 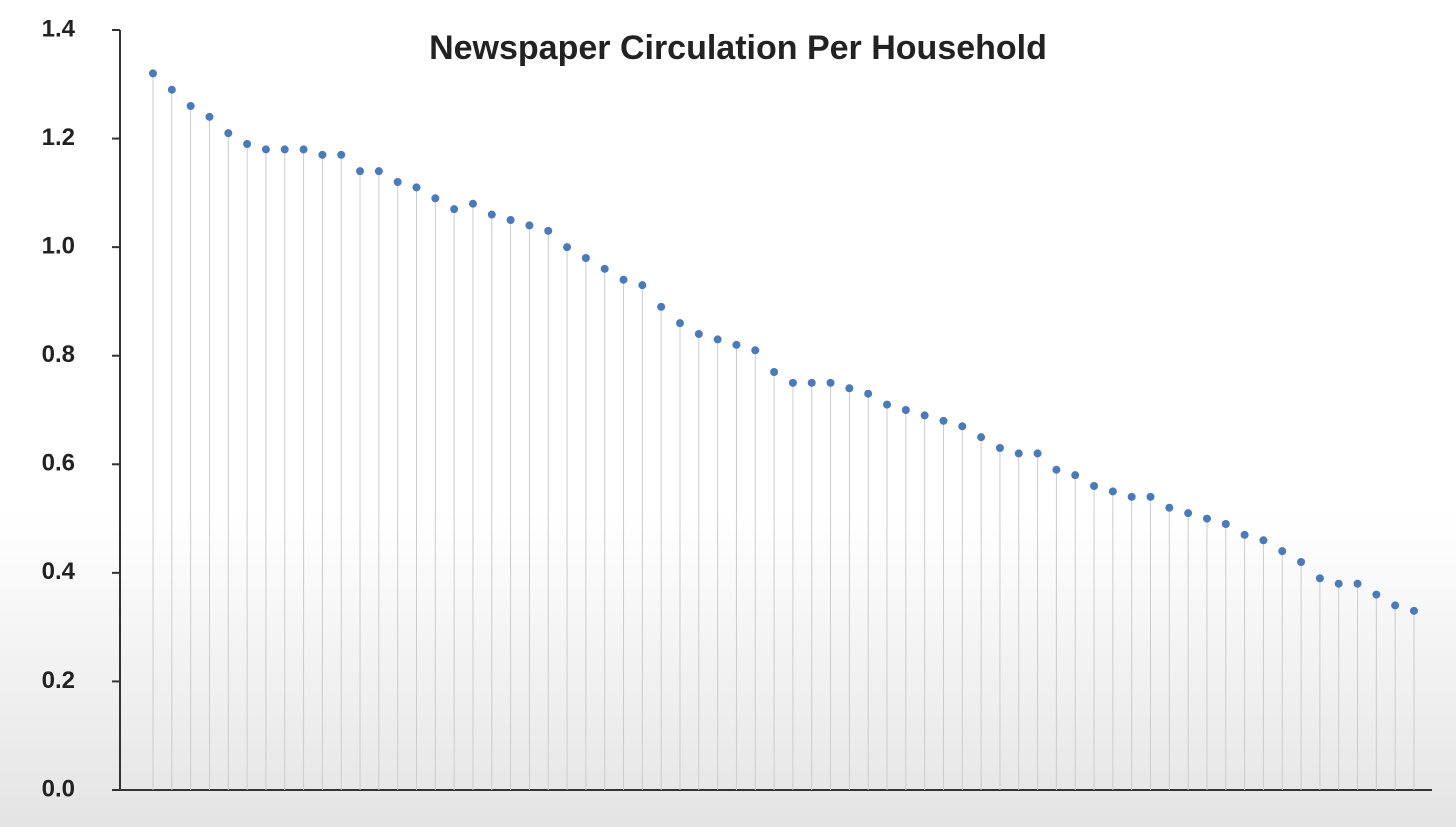 What do you see at coordinates (58, 463) in the screenshot?
I see `y-tick-label: 0.6` at bounding box center [58, 463].